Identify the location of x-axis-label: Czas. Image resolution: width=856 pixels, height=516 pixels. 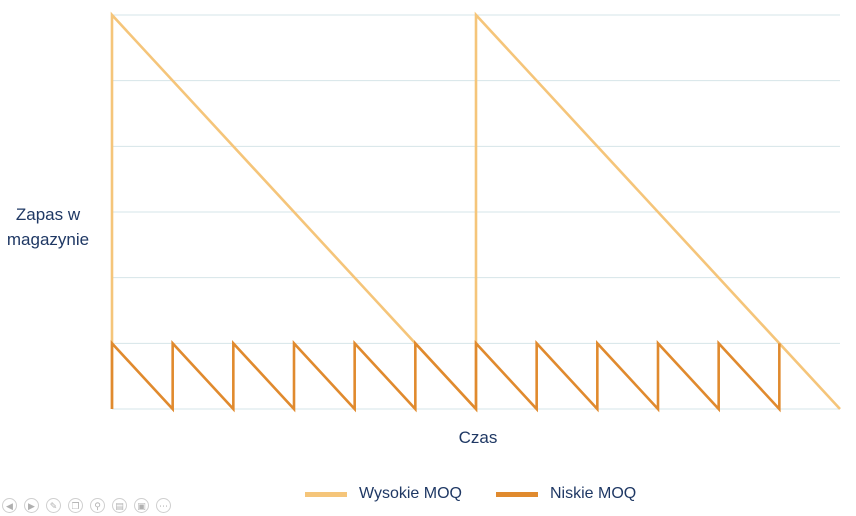
(478, 437).